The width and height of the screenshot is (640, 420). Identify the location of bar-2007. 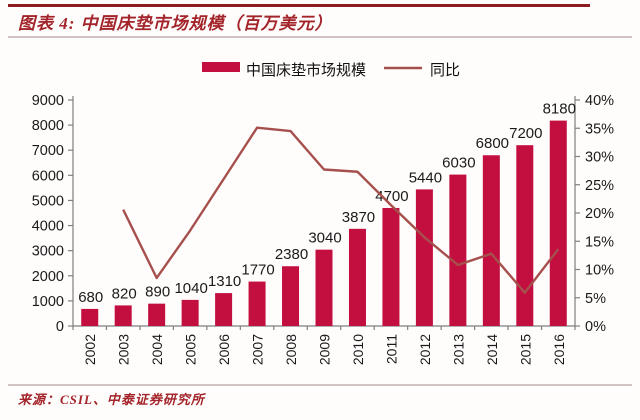
(257, 303).